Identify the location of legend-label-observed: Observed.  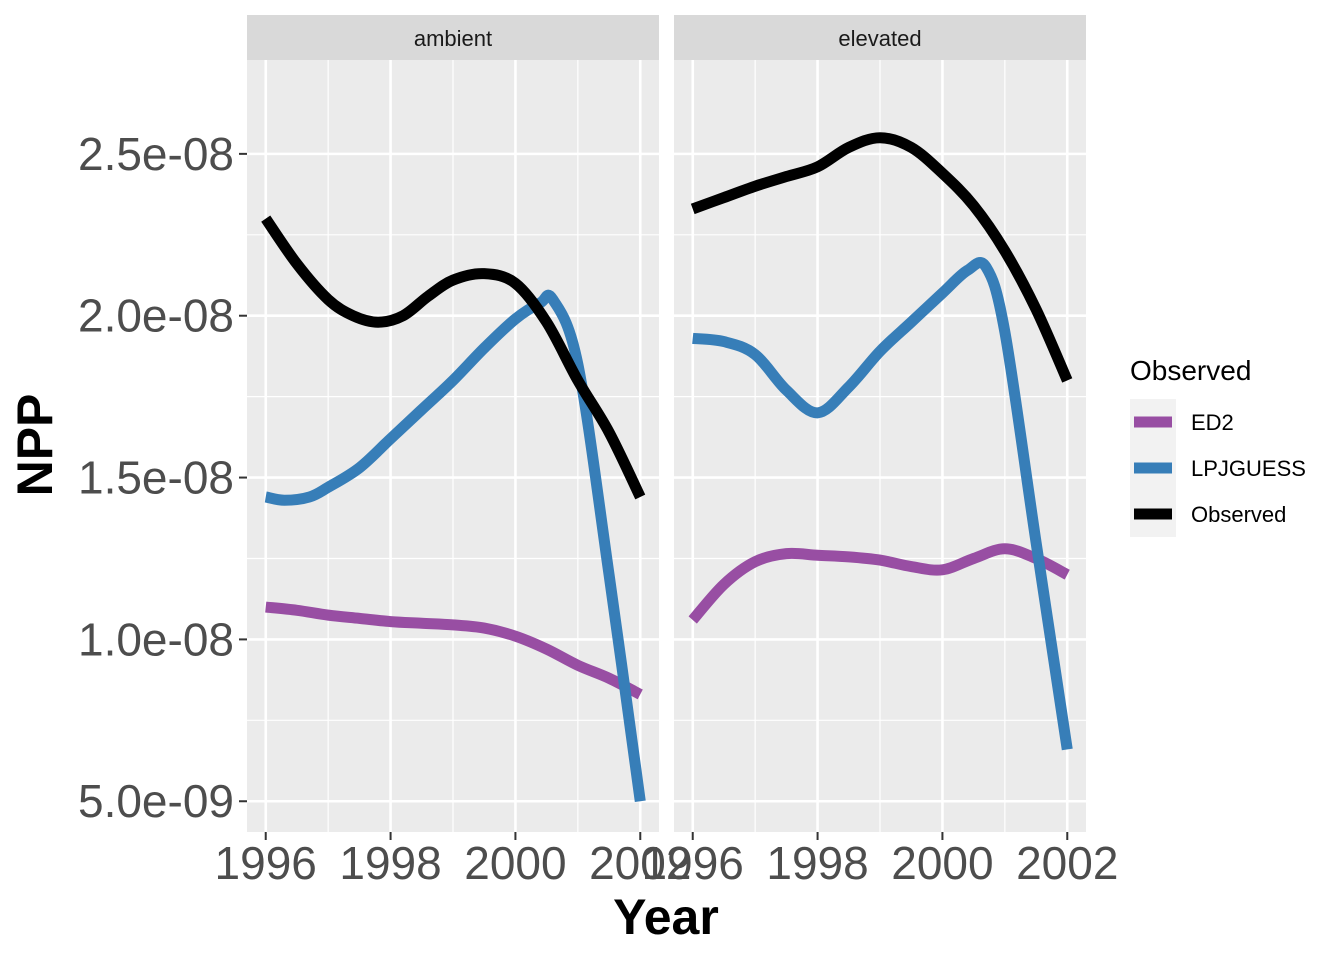
(1238, 514).